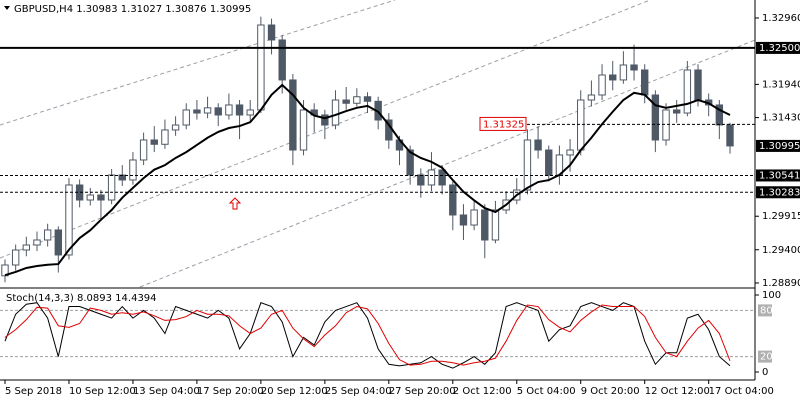 The width and height of the screenshot is (800, 400). Describe the element at coordinates (610, 391) in the screenshot. I see `x-tick-label: 9 Oct 20:00` at that location.